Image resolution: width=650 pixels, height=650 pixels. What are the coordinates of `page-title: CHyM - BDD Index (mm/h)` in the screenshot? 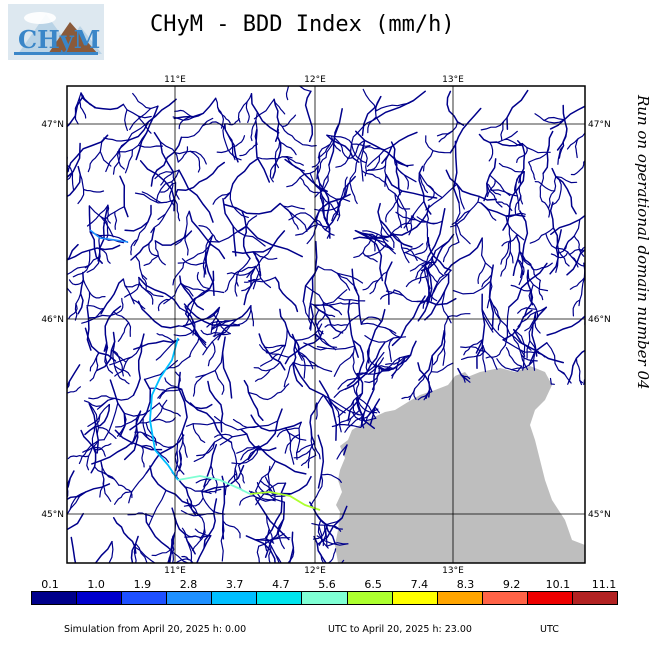 It's located at (302, 24).